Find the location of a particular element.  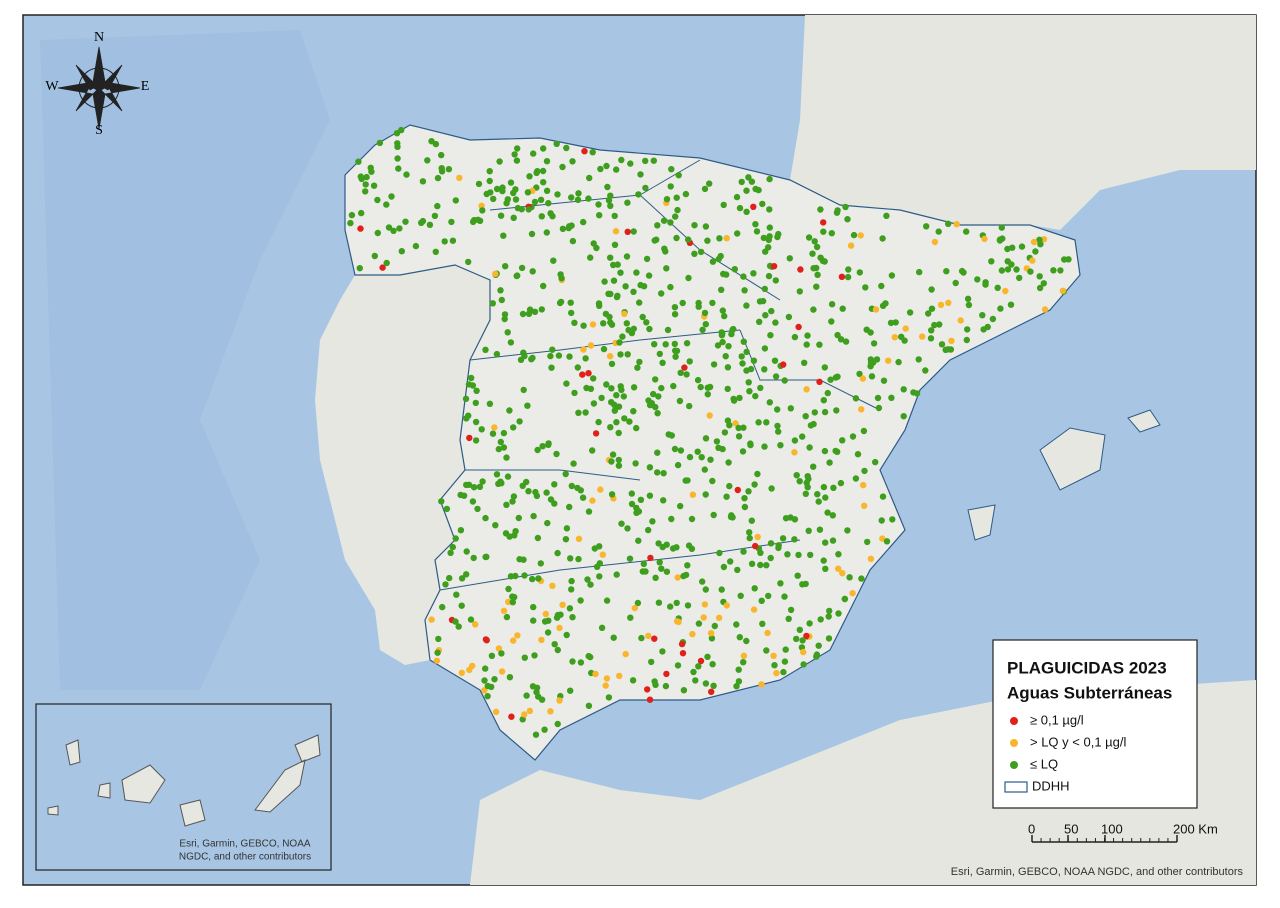

legend-label: DDHH is located at coordinates (1051, 785).